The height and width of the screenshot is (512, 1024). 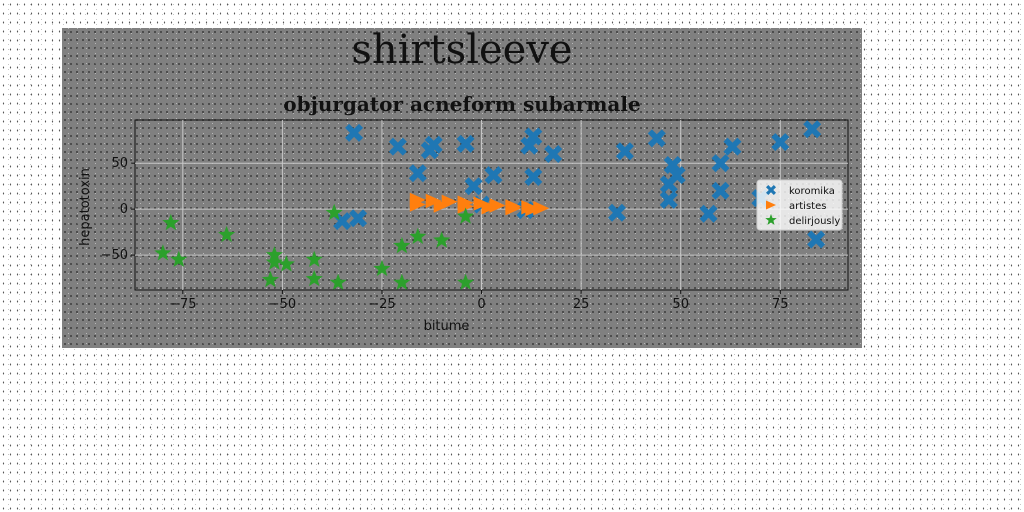 What do you see at coordinates (182, 304) in the screenshot?
I see `x-tick-label: −75` at bounding box center [182, 304].